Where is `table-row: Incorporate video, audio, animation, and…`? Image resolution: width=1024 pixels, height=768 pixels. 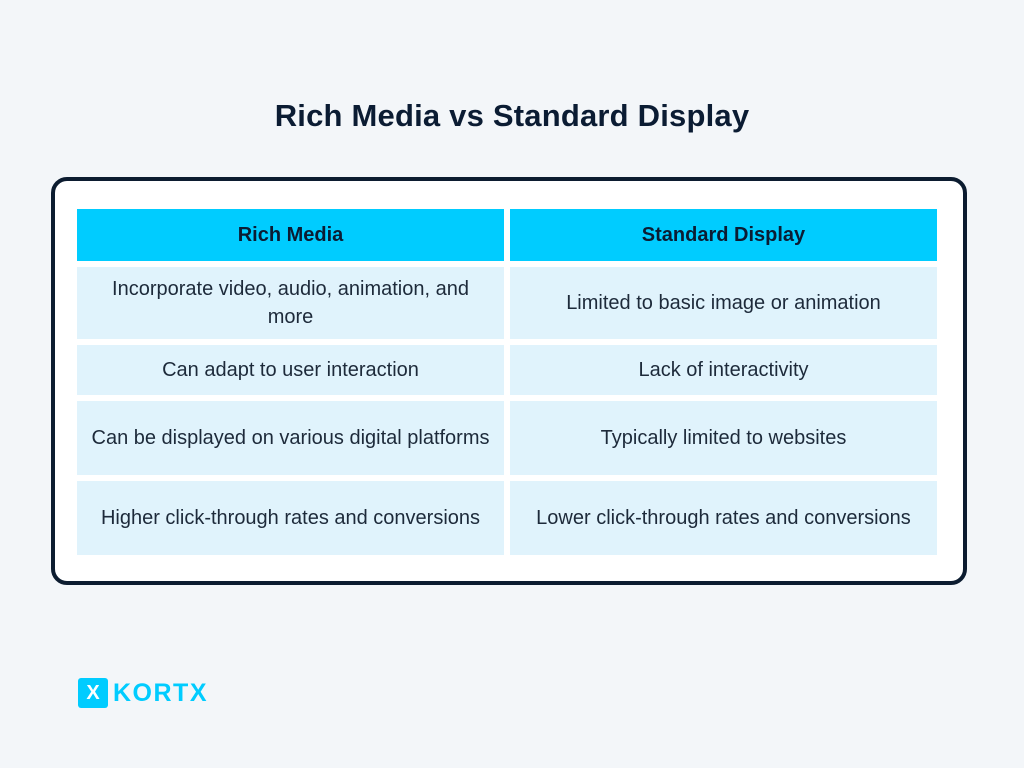
table-row: Incorporate video, audio, animation, and… is located at coordinates (507, 303).